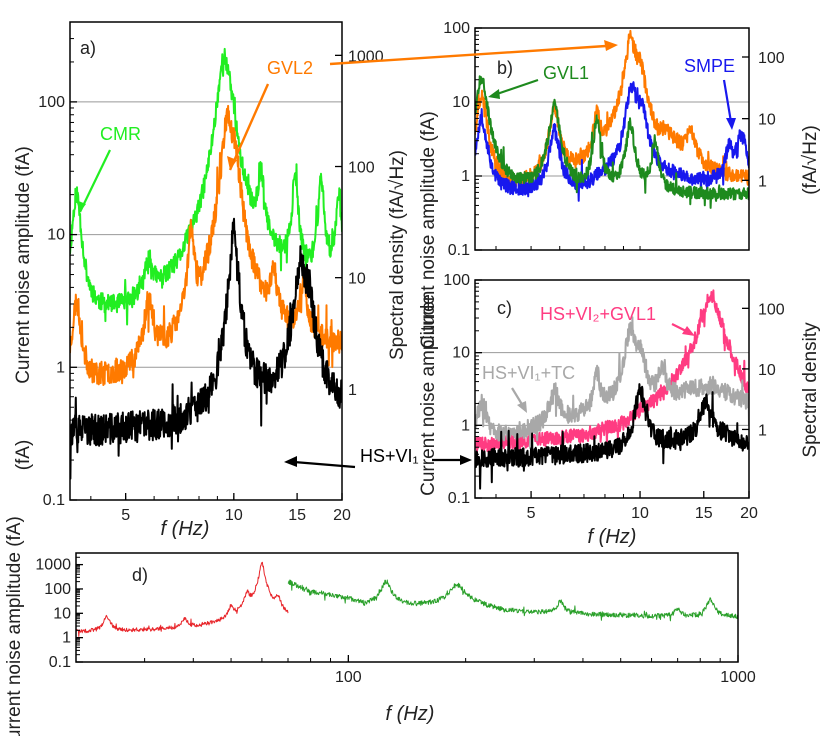 Image resolution: width=830 pixels, height=736 pixels. Describe the element at coordinates (397, 255) in the screenshot. I see `panel-b-right-ylabel: Spectral density (fA/√Hz)` at that location.